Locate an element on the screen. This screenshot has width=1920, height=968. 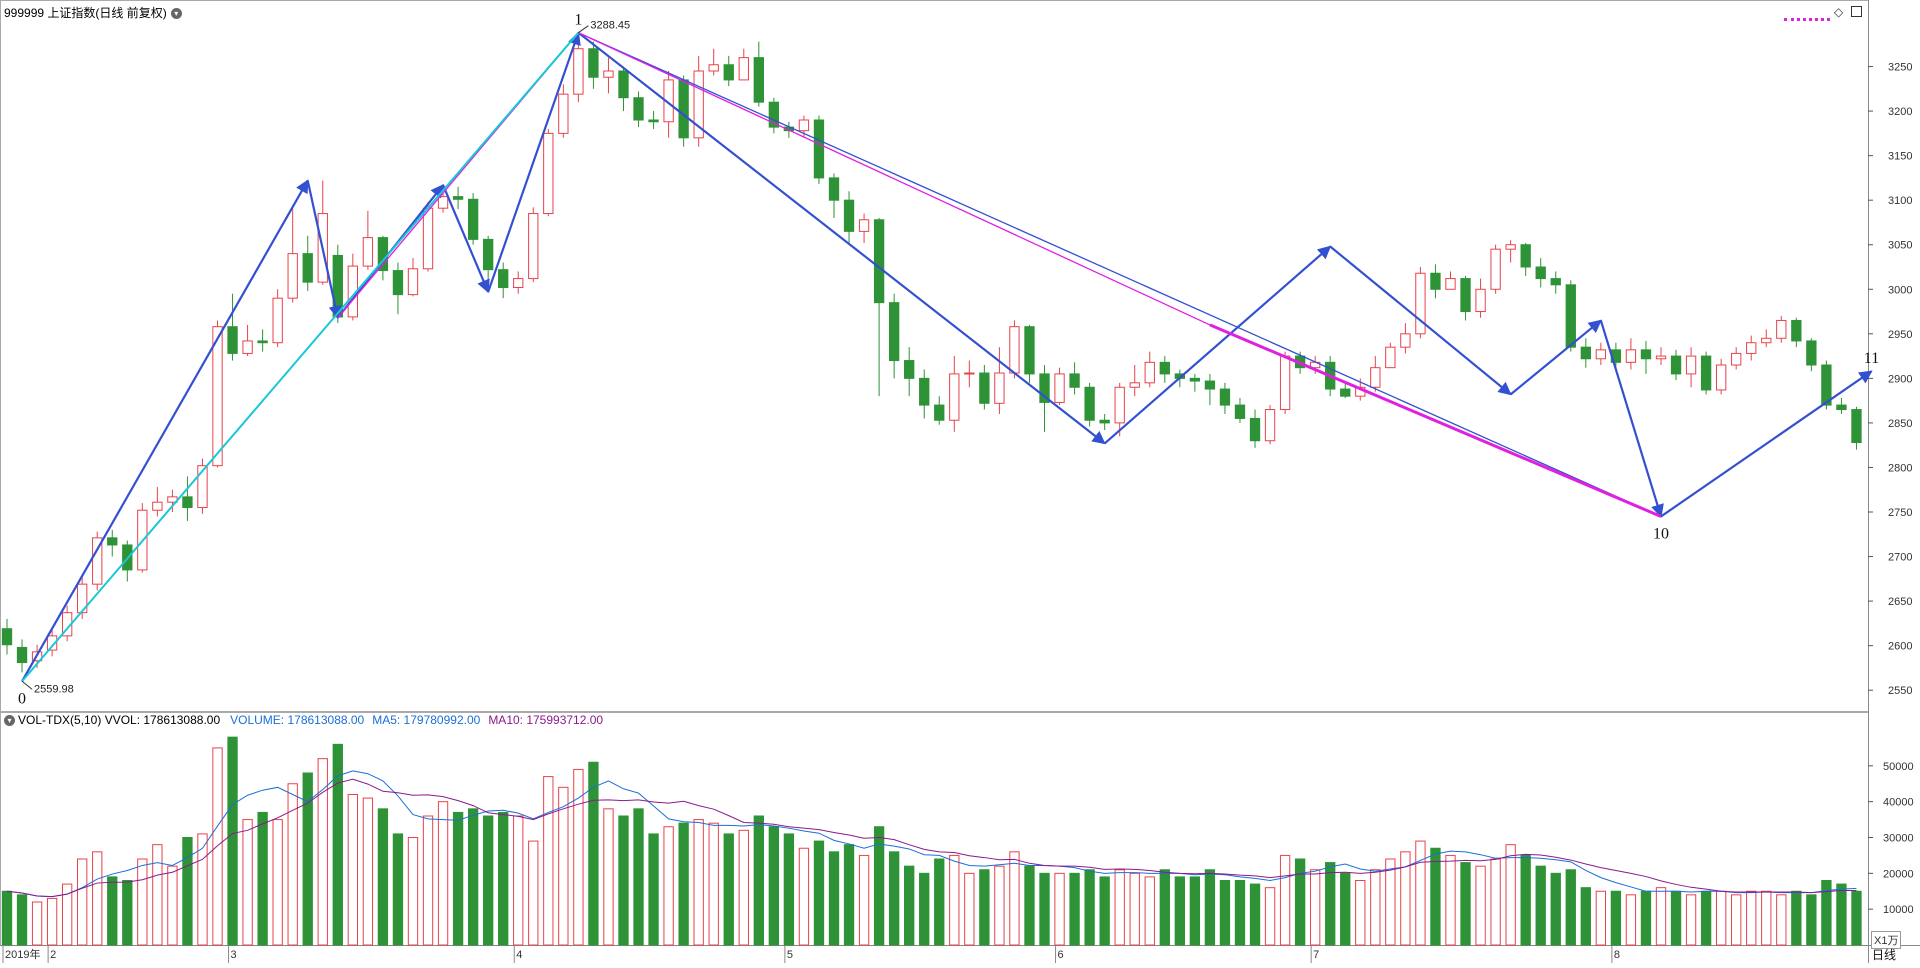
price-tick-label: 2950 is located at coordinates (1900, 335).